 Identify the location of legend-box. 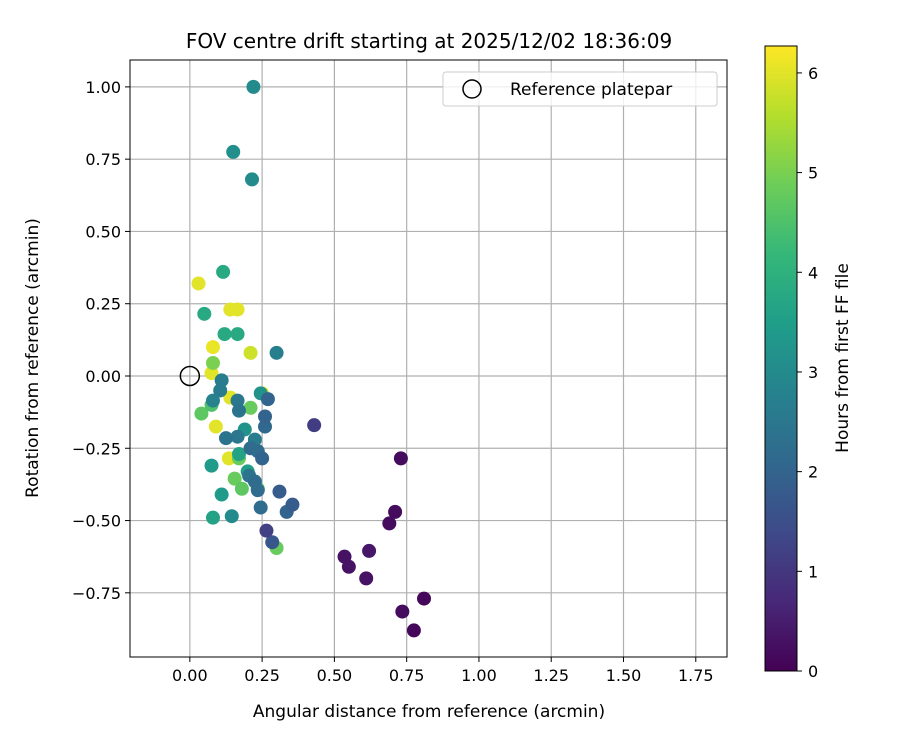
(580, 89).